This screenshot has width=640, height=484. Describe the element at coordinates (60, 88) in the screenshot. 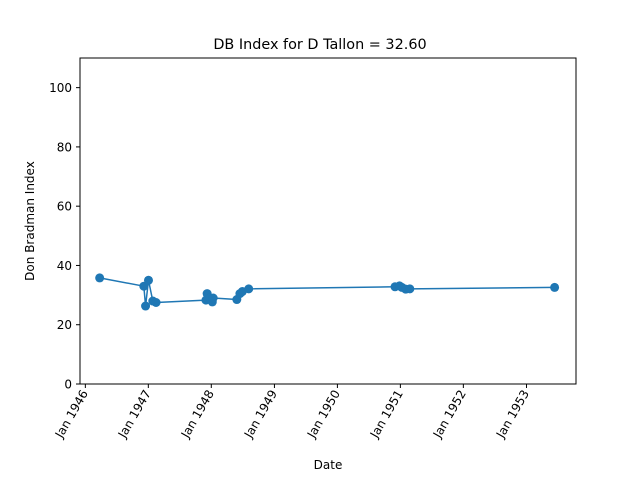

I see `y-tick-label: 100` at that location.